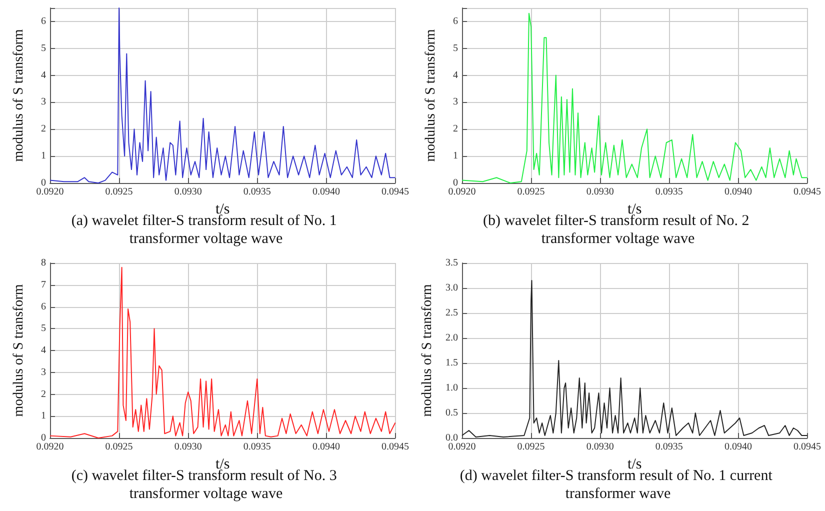 This screenshot has width=825, height=511. I want to click on text: (b) wavelet filter-S transform result of No. 2 transformer voltage wave, so click(618, 230).